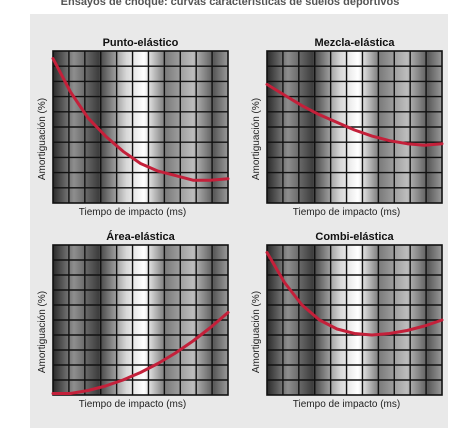 The width and height of the screenshot is (459, 443). What do you see at coordinates (354, 43) in the screenshot?
I see `plot-title: Mezcla-elástica` at bounding box center [354, 43].